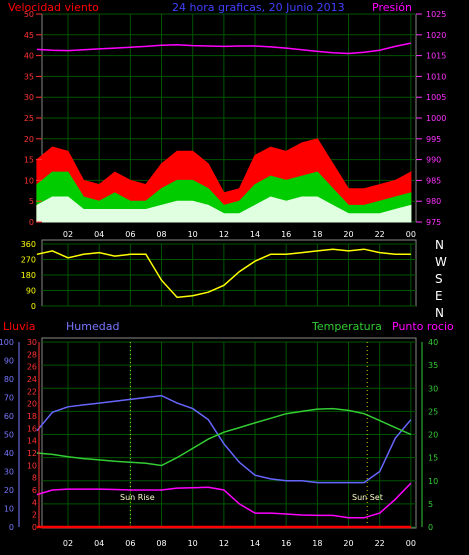 The width and height of the screenshot is (469, 555). Describe the element at coordinates (29, 14) in the screenshot. I see `wind-y-tick: 50` at that location.